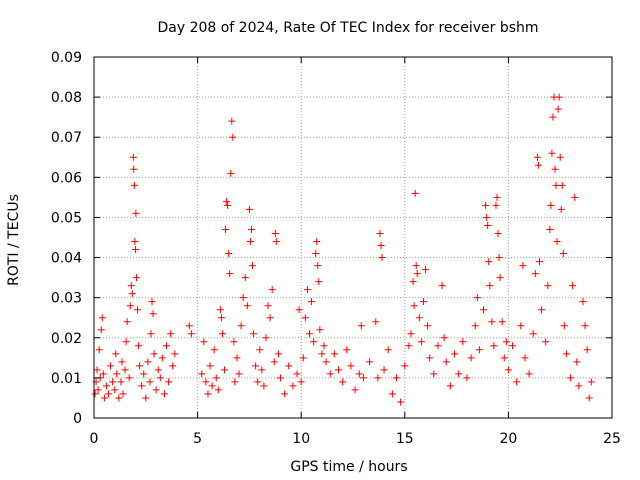 The width and height of the screenshot is (640, 480). Describe the element at coordinates (66, 238) in the screenshot. I see `y-tick-labels: 0 0.01 0.02 0.03 0.04 0.05 0.06 0.07 0.08 0.09` at that location.